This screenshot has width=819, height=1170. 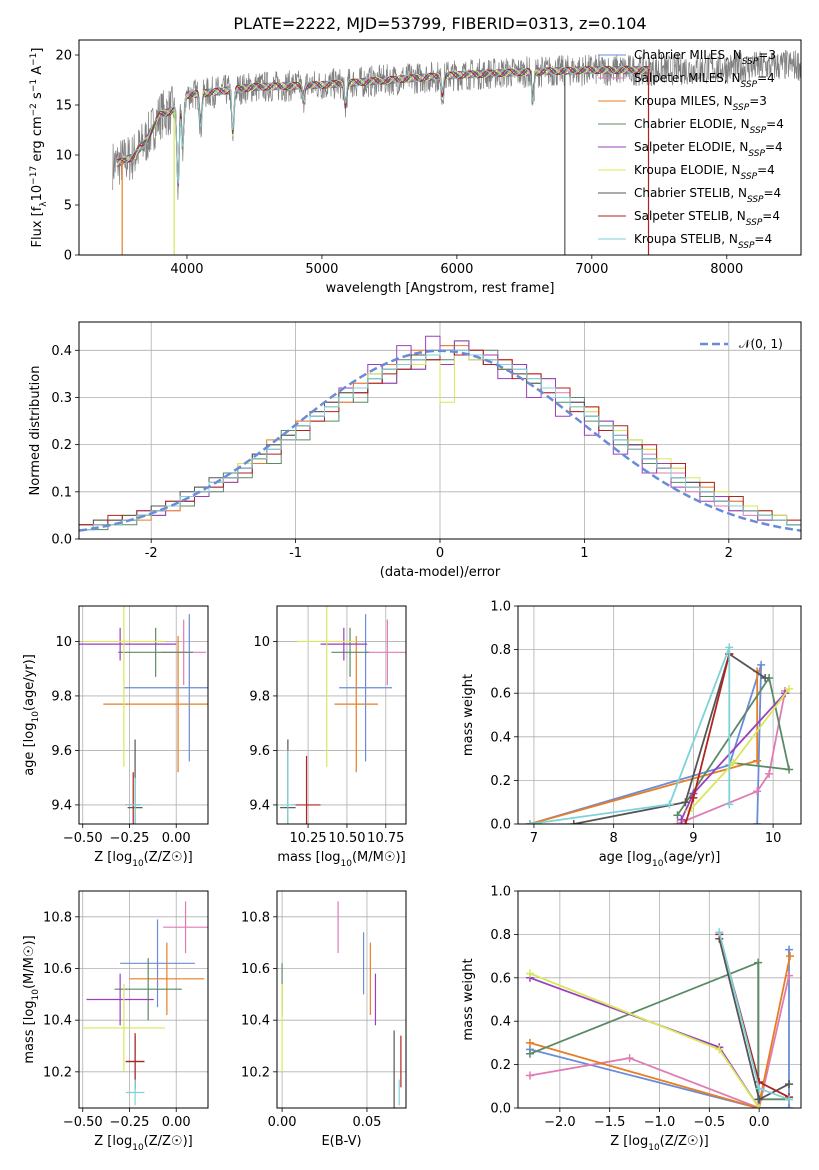 What do you see at coordinates (259, 805) in the screenshot?
I see `y-tick-label: 9.4` at bounding box center [259, 805].